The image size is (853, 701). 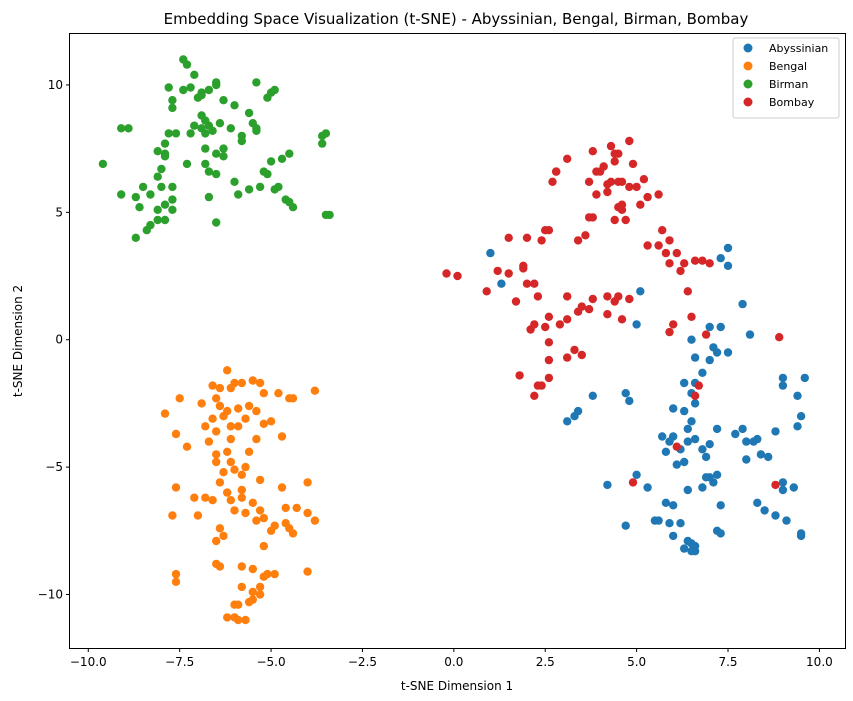 I want to click on legend: Abyssinian Bengal Birman Bombay, so click(x=786, y=78).